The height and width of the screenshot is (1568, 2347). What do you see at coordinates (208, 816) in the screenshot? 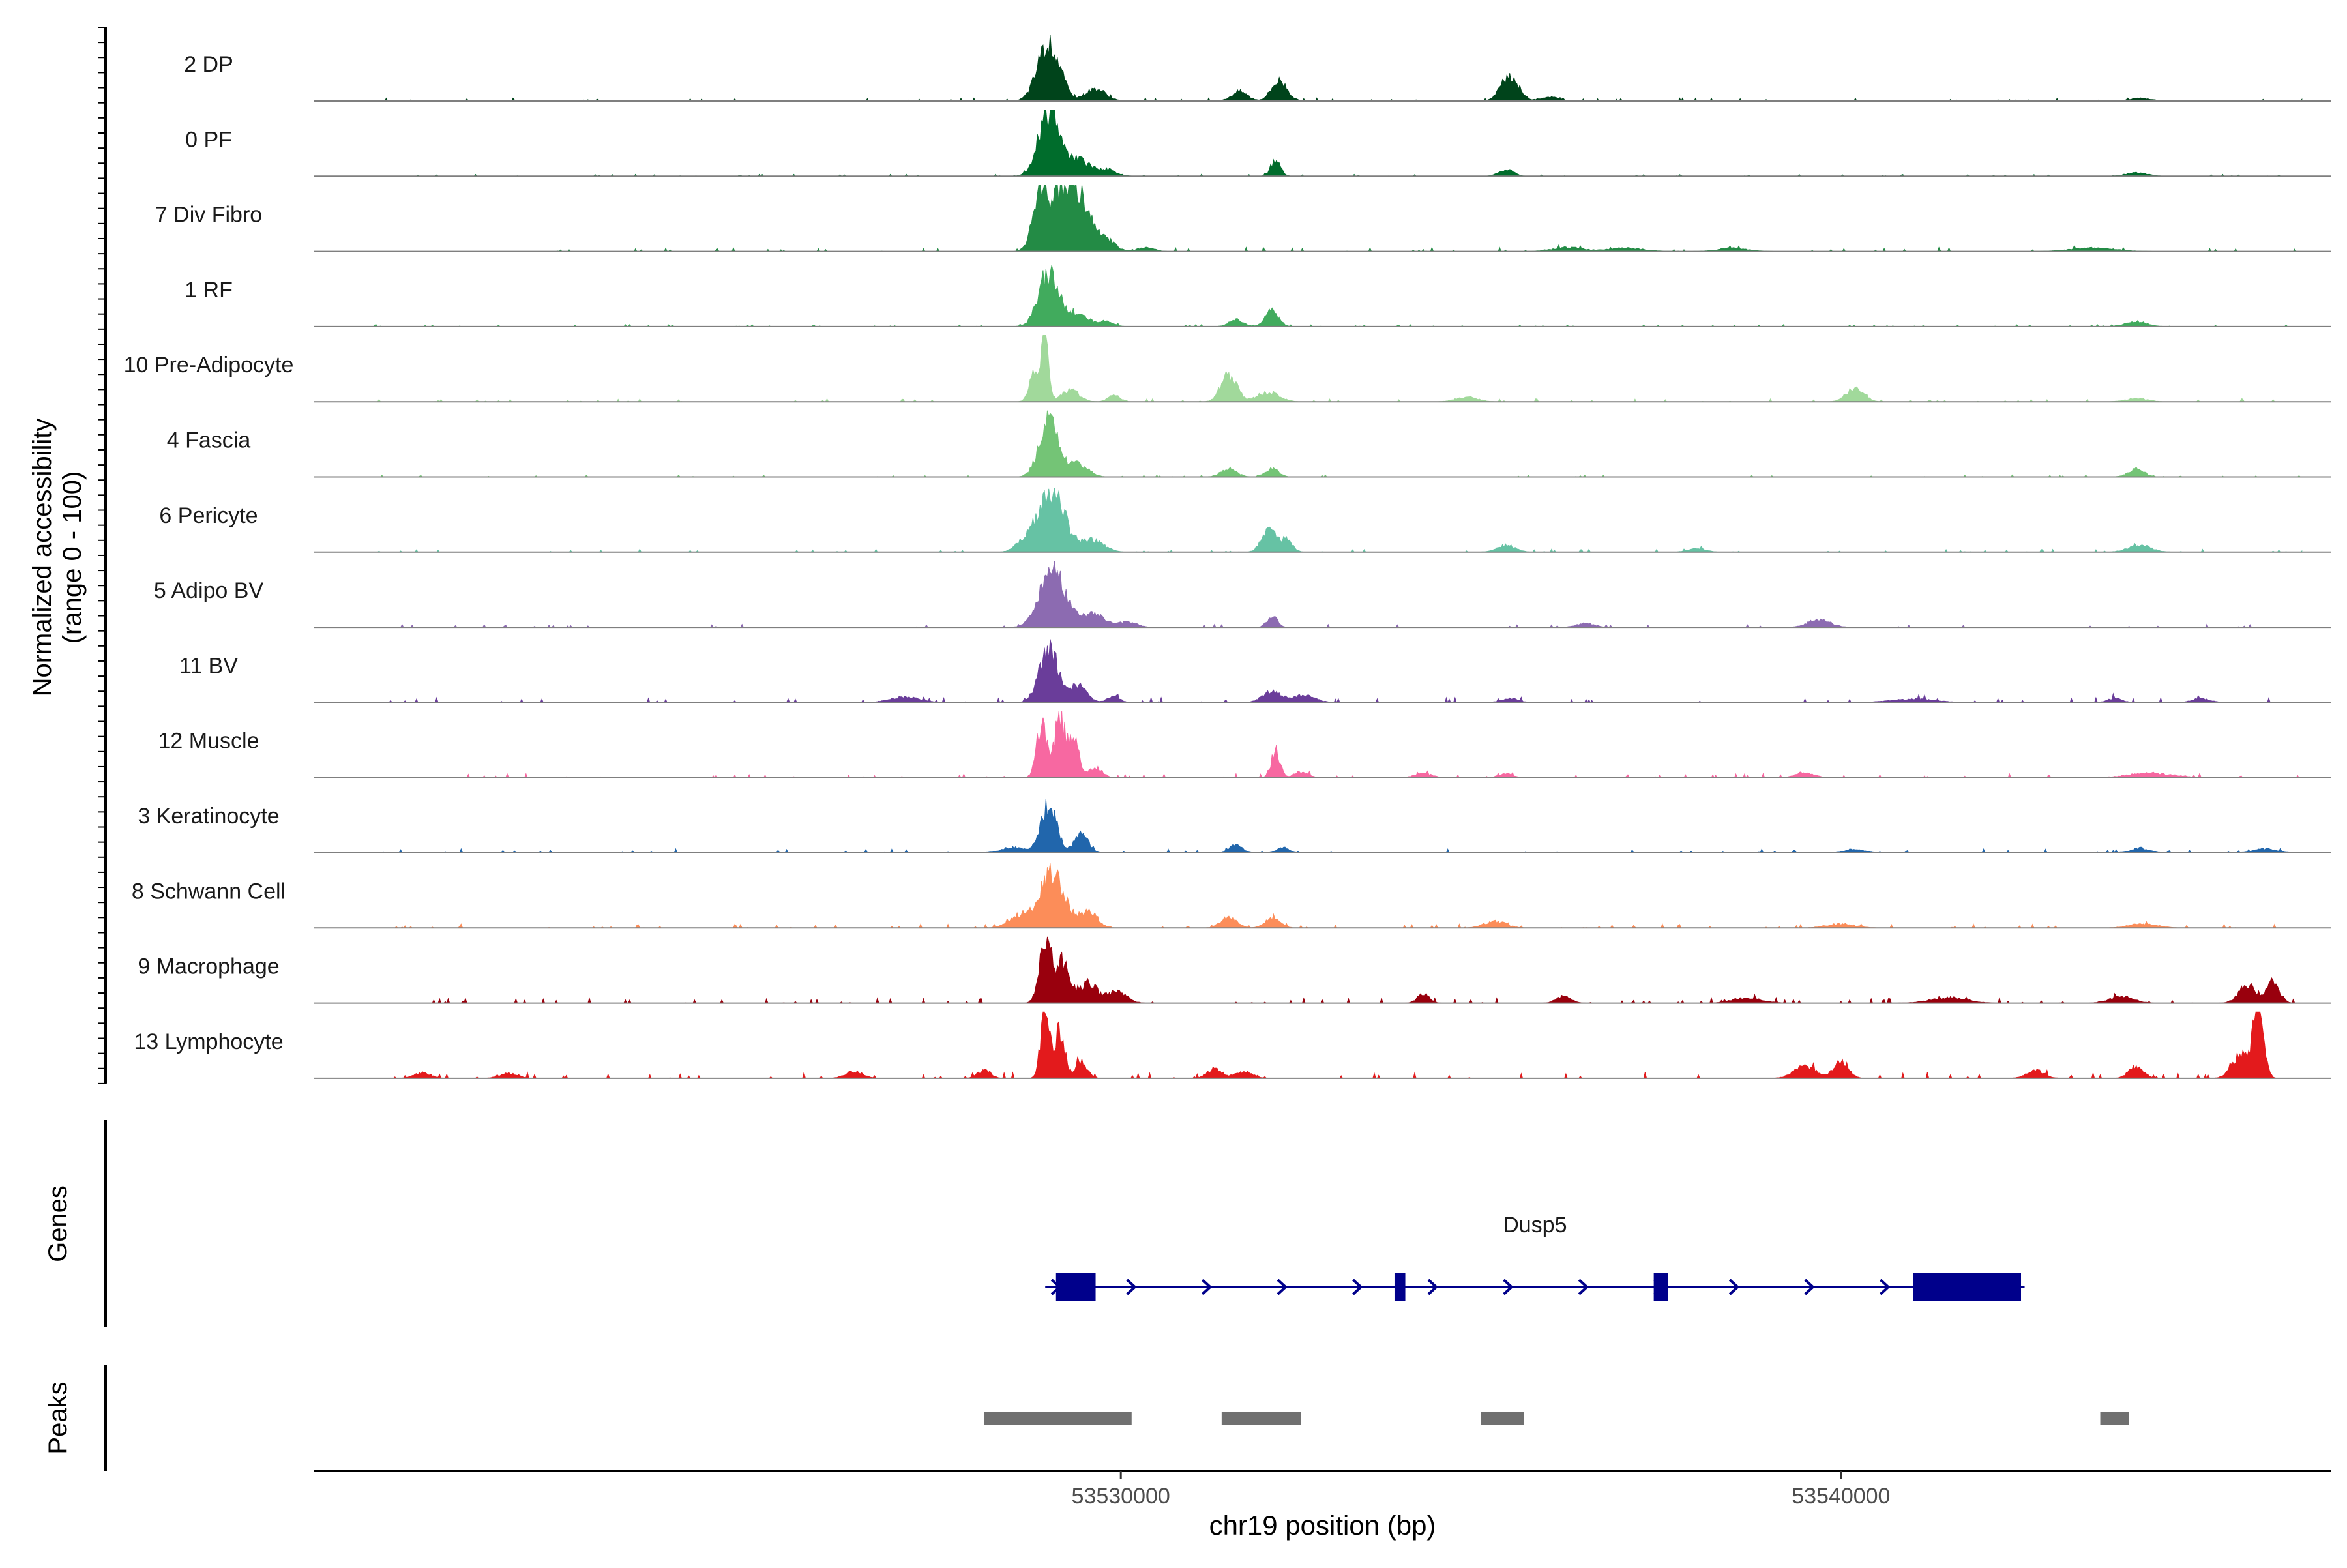
I see `track-label: 3 Keratinocyte` at bounding box center [208, 816].